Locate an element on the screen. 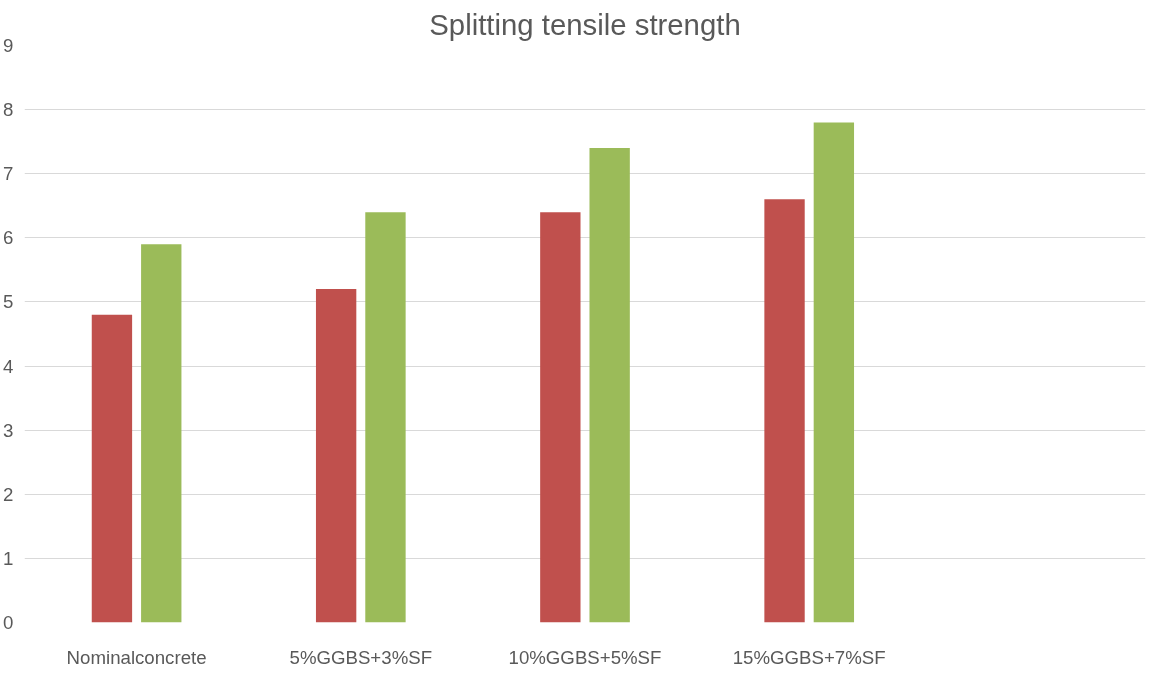 The width and height of the screenshot is (1170, 688). y-tick-label: 8 is located at coordinates (8, 110).